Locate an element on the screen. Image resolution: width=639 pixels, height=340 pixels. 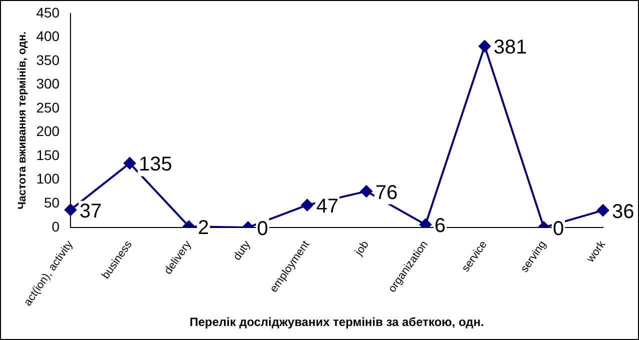
data-label: 6 is located at coordinates (440, 226).